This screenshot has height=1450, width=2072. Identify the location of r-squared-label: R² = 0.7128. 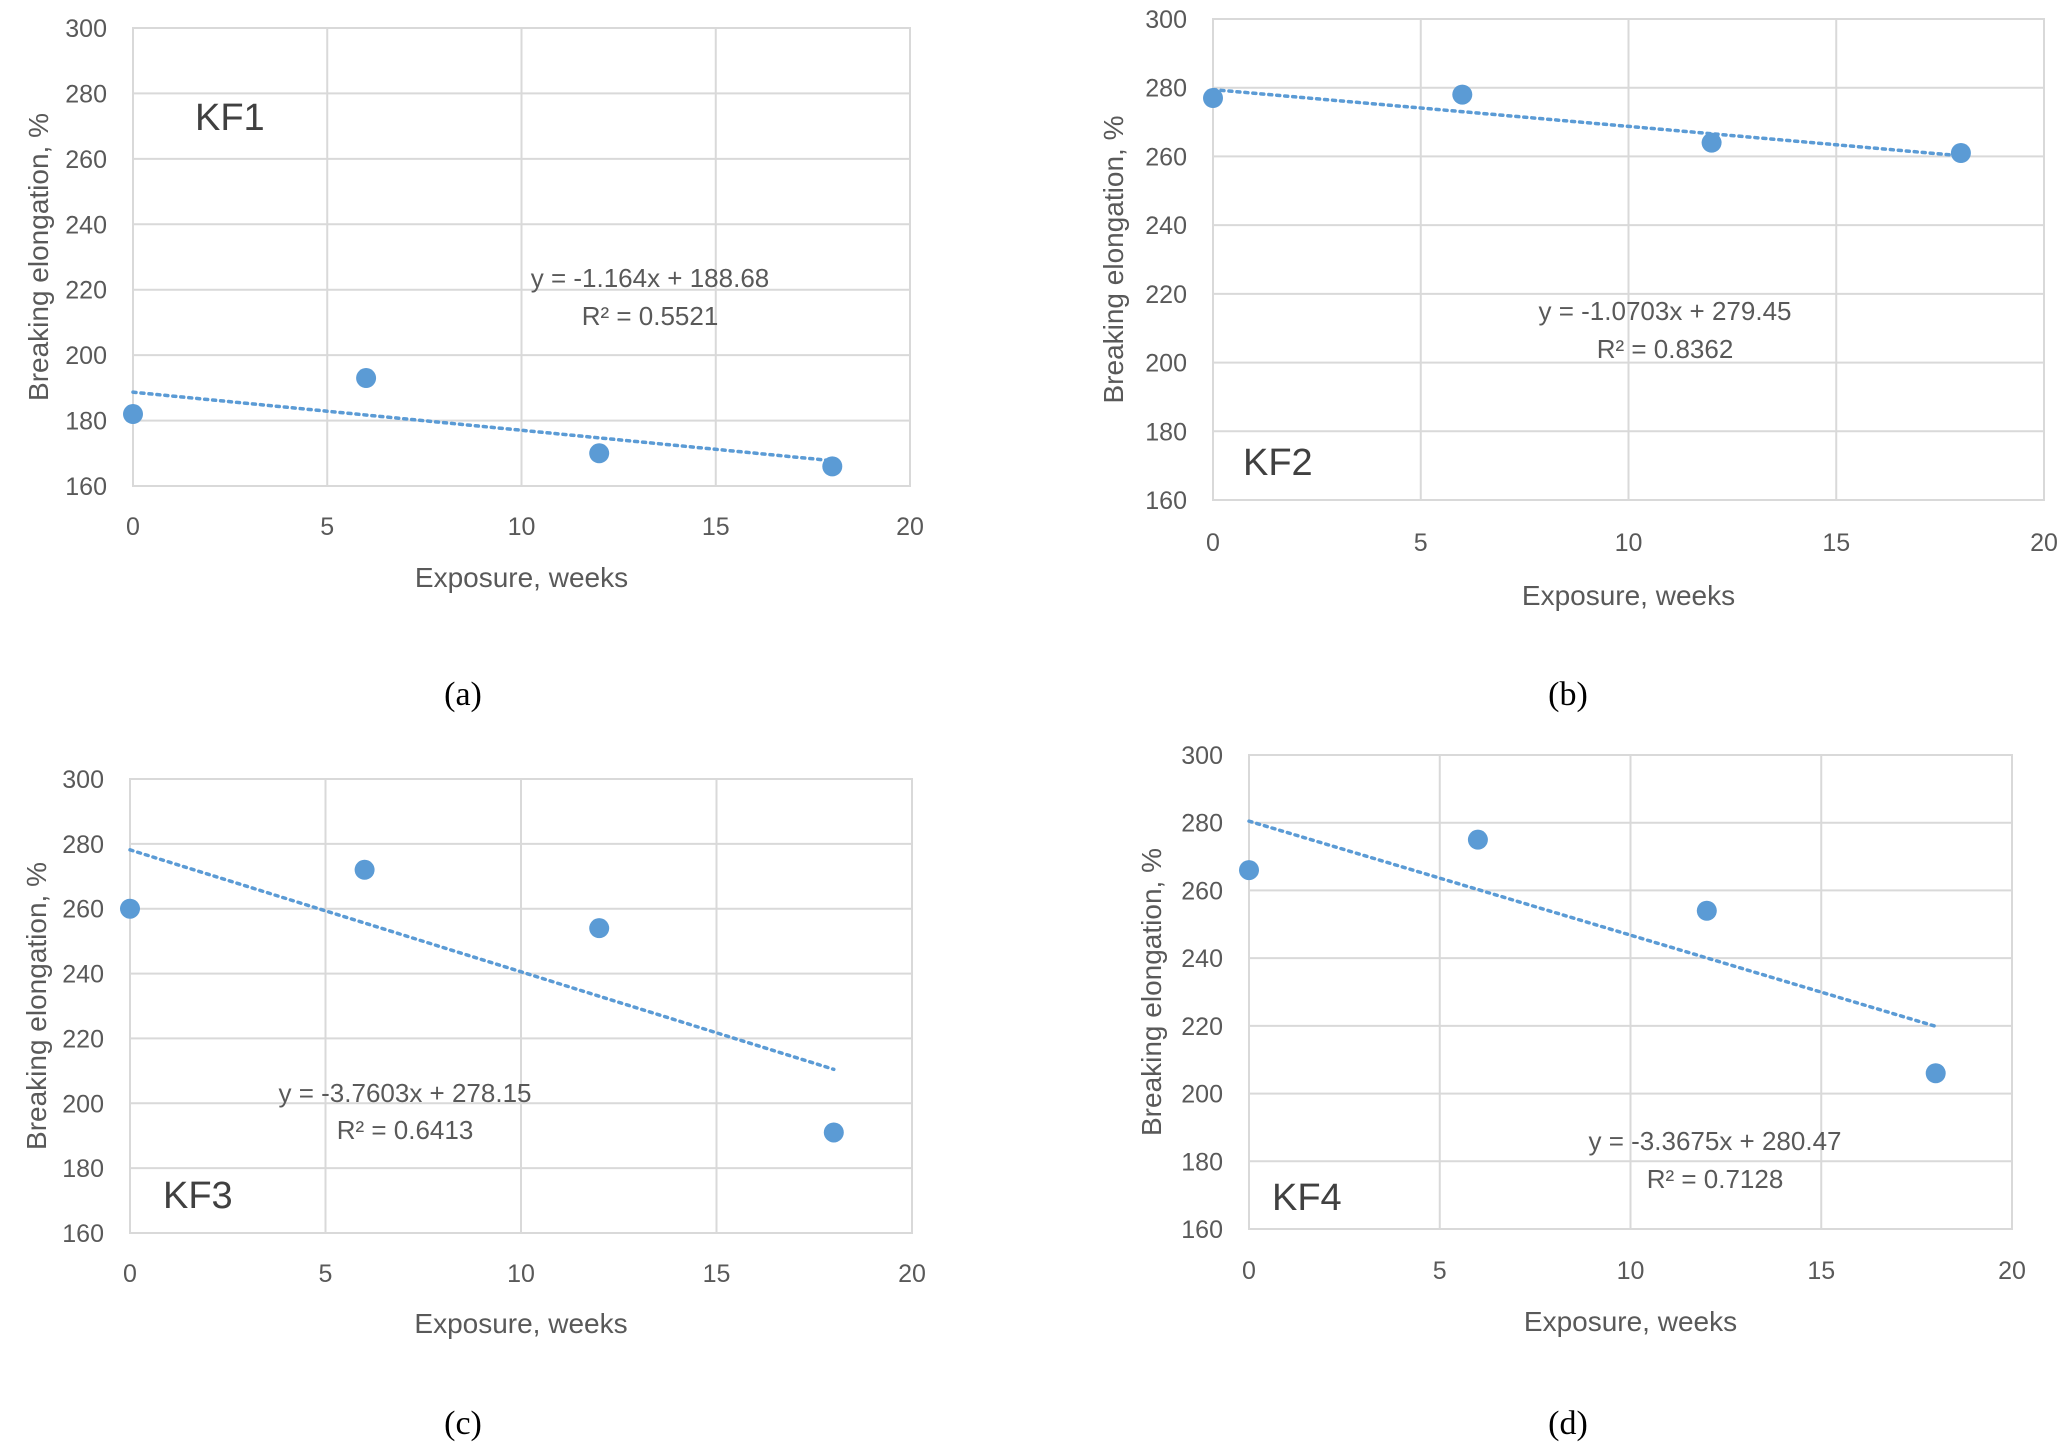
(1715, 1179).